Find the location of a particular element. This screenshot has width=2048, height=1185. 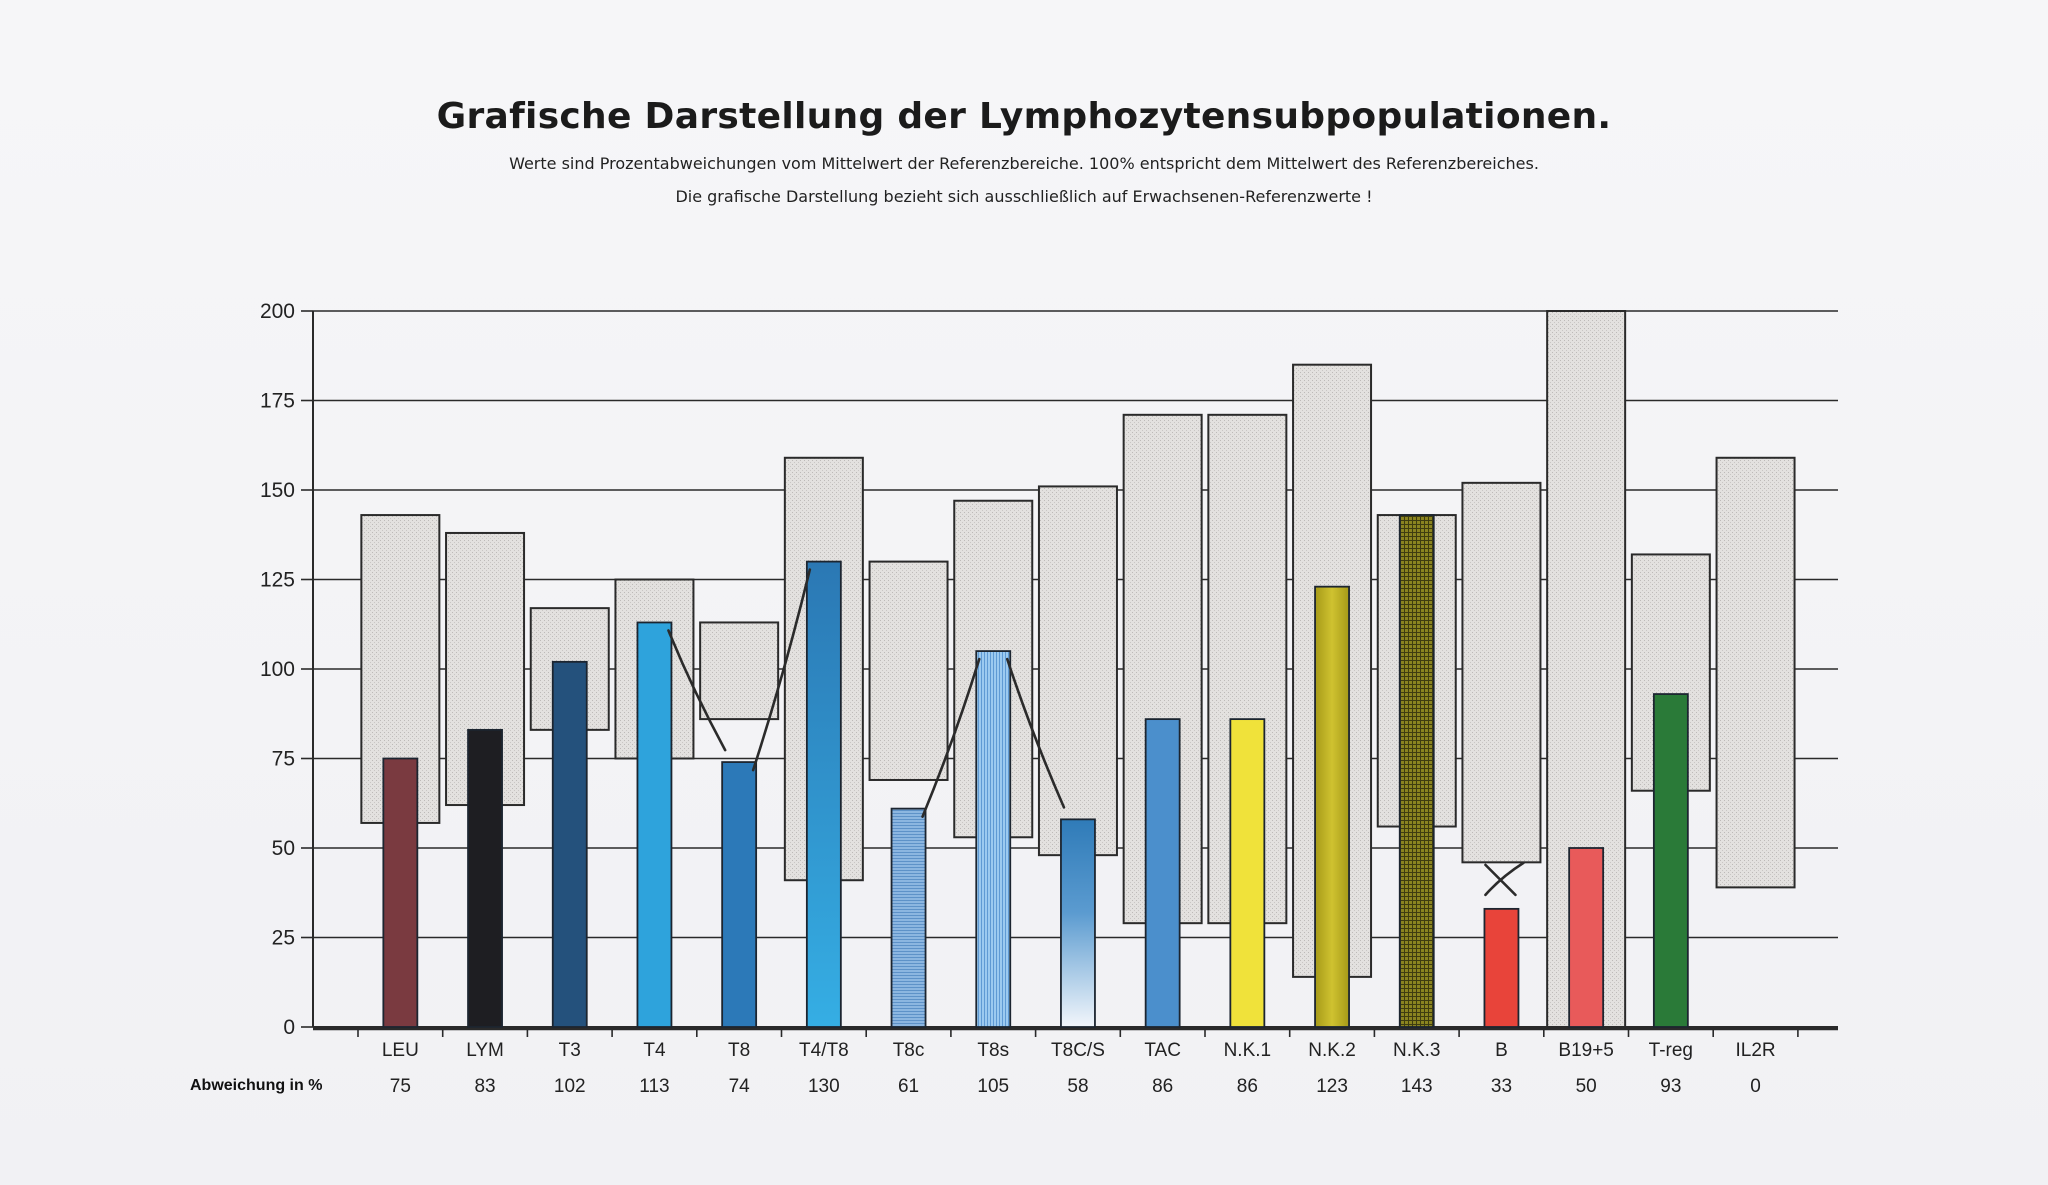

y-tick-label: 150 is located at coordinates (277, 490).